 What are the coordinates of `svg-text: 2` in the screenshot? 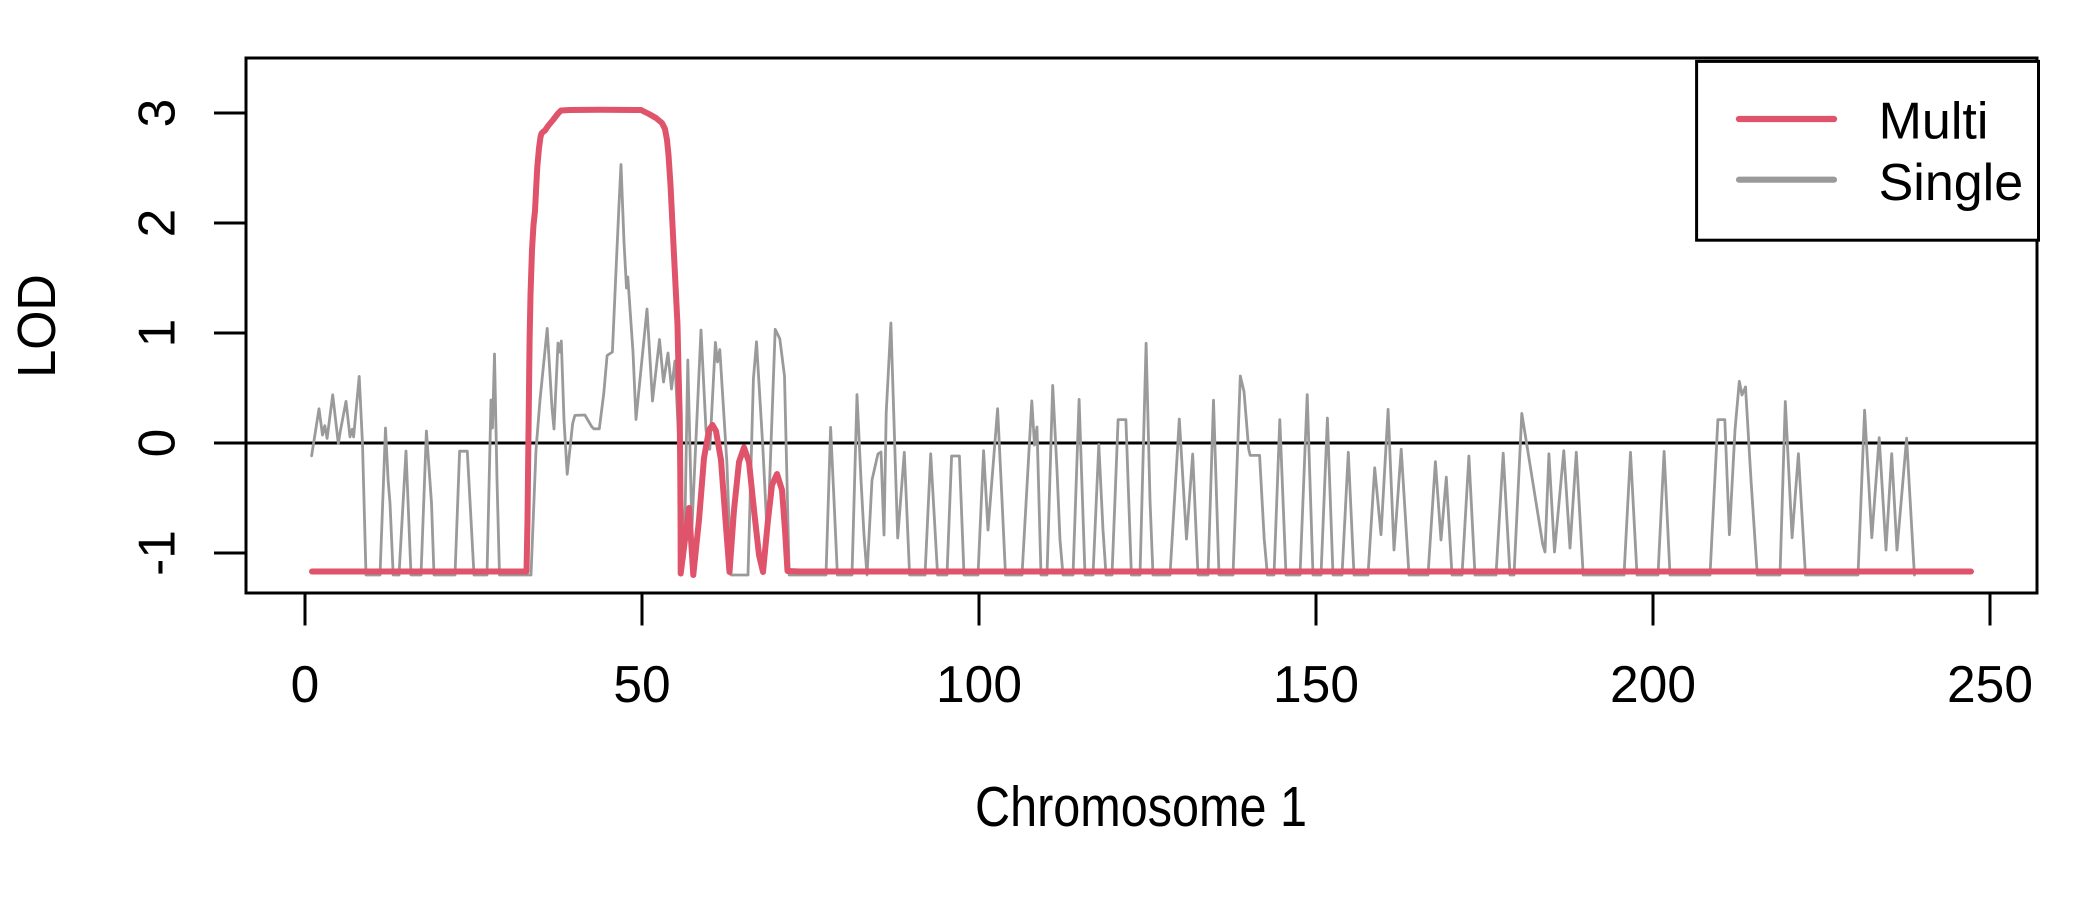 It's located at (157, 223).